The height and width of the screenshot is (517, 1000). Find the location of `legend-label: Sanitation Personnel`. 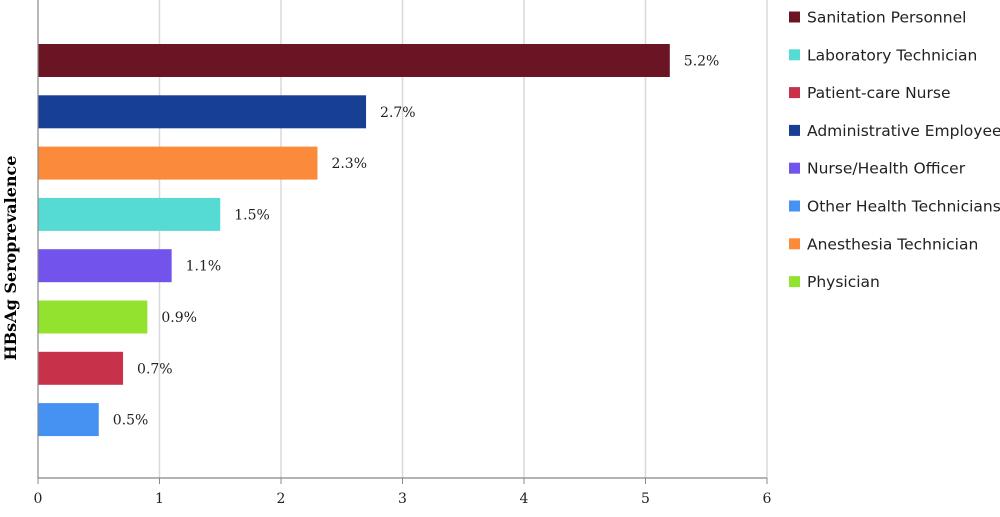

legend-label: Sanitation Personnel is located at coordinates (886, 18).